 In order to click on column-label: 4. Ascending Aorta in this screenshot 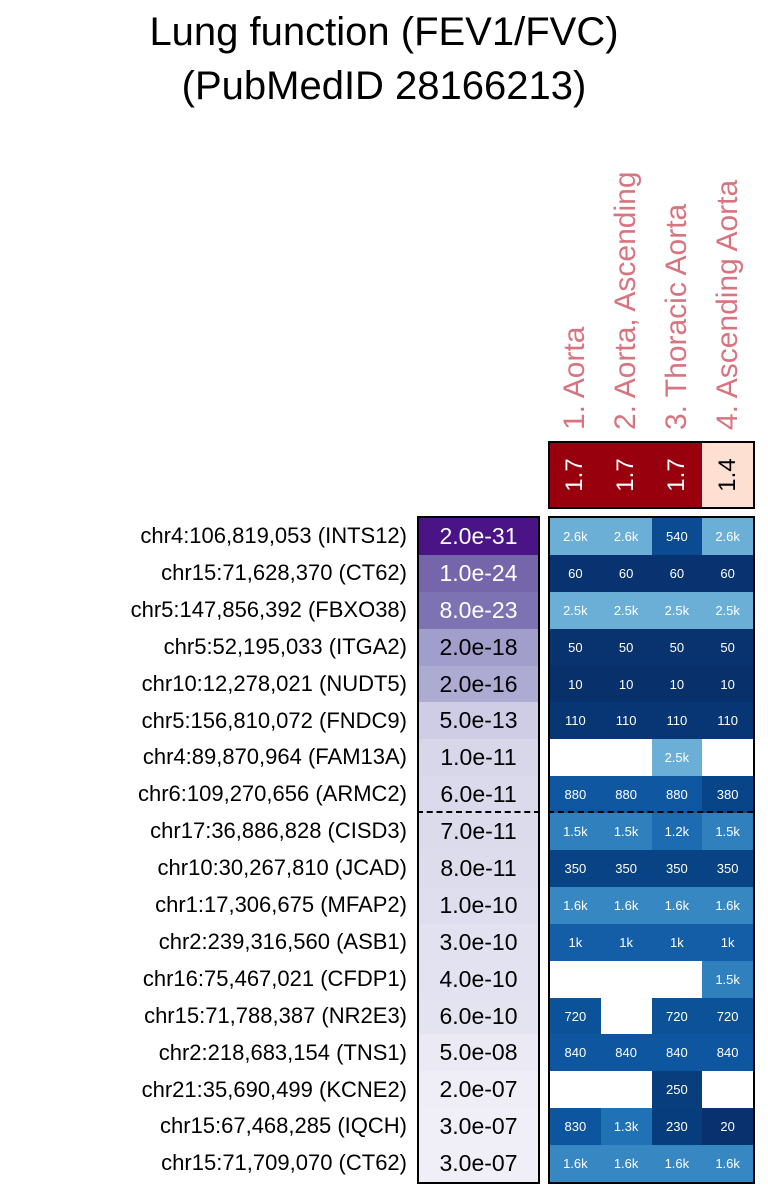, I will do `click(727, 304)`.